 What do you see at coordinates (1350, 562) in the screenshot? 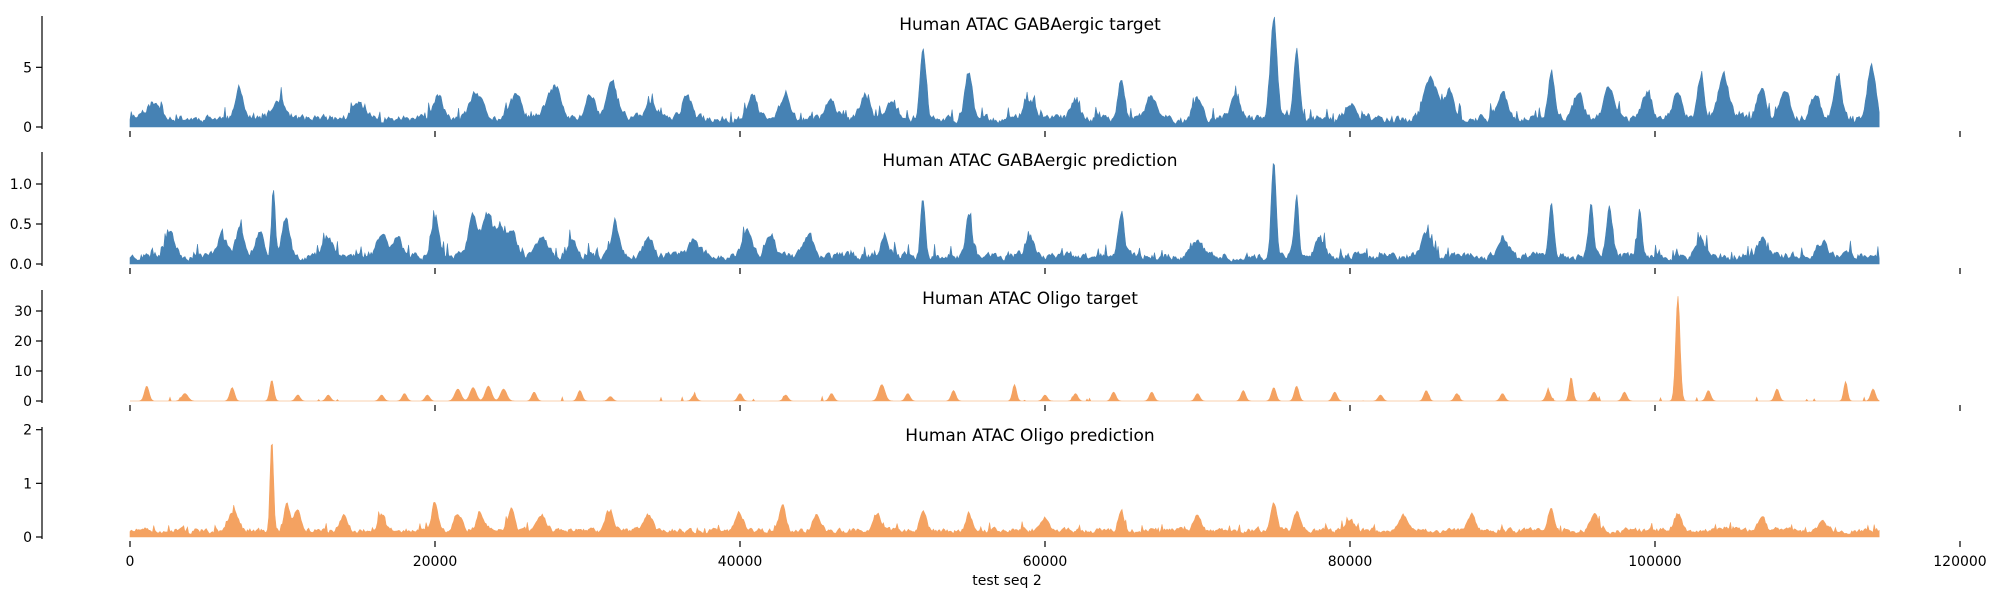
I see `x-tick-label: 80000` at bounding box center [1350, 562].